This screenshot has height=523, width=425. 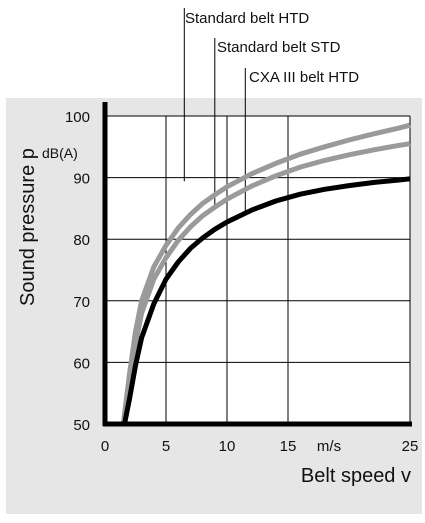 I want to click on x-tick-label-10: 10, so click(x=227, y=446).